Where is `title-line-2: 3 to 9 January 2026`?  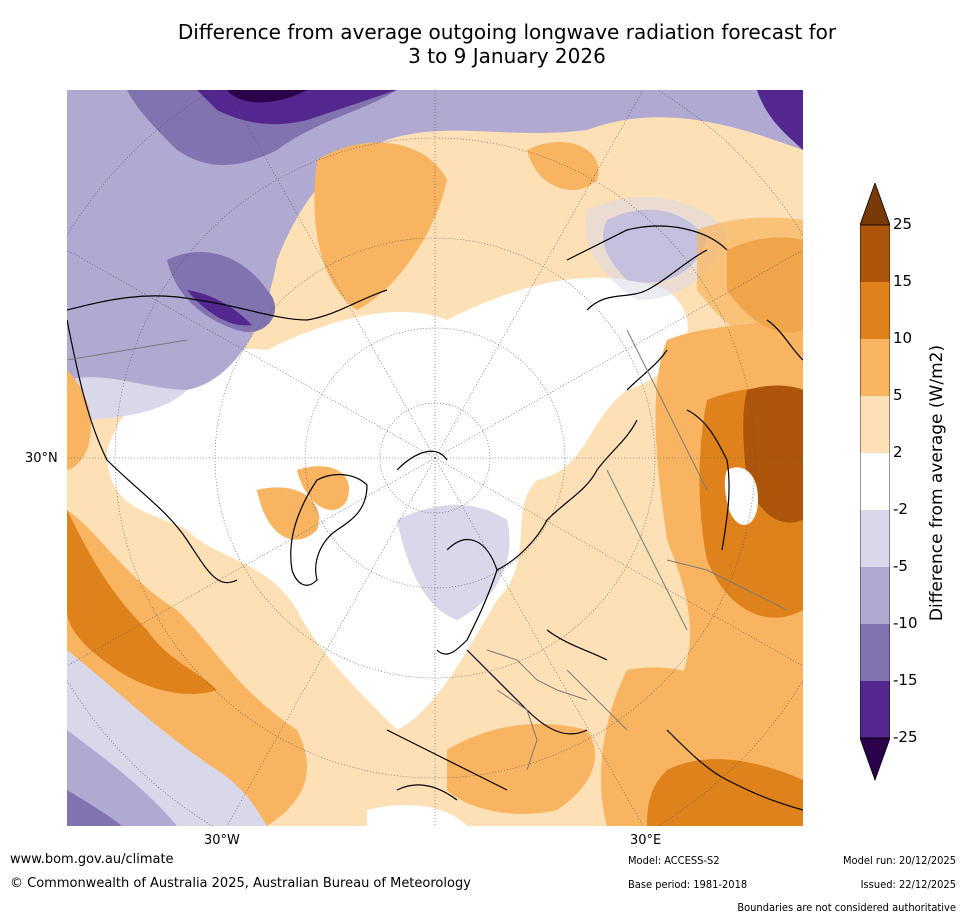 title-line-2: 3 to 9 January 2026 is located at coordinates (507, 56).